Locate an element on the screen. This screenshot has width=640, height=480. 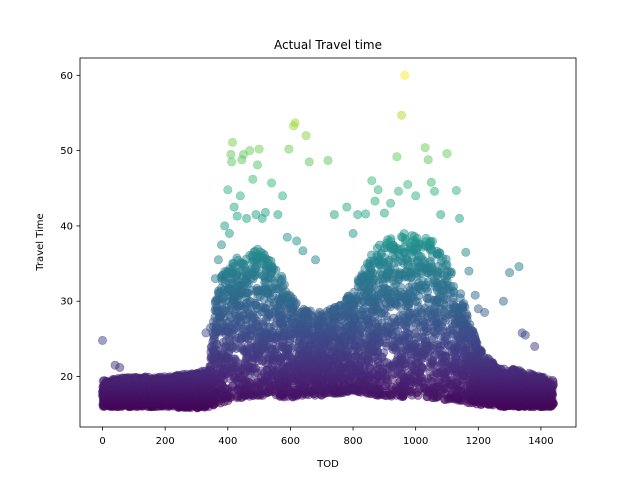
chart-title: Actual Travel time is located at coordinates (328, 45).